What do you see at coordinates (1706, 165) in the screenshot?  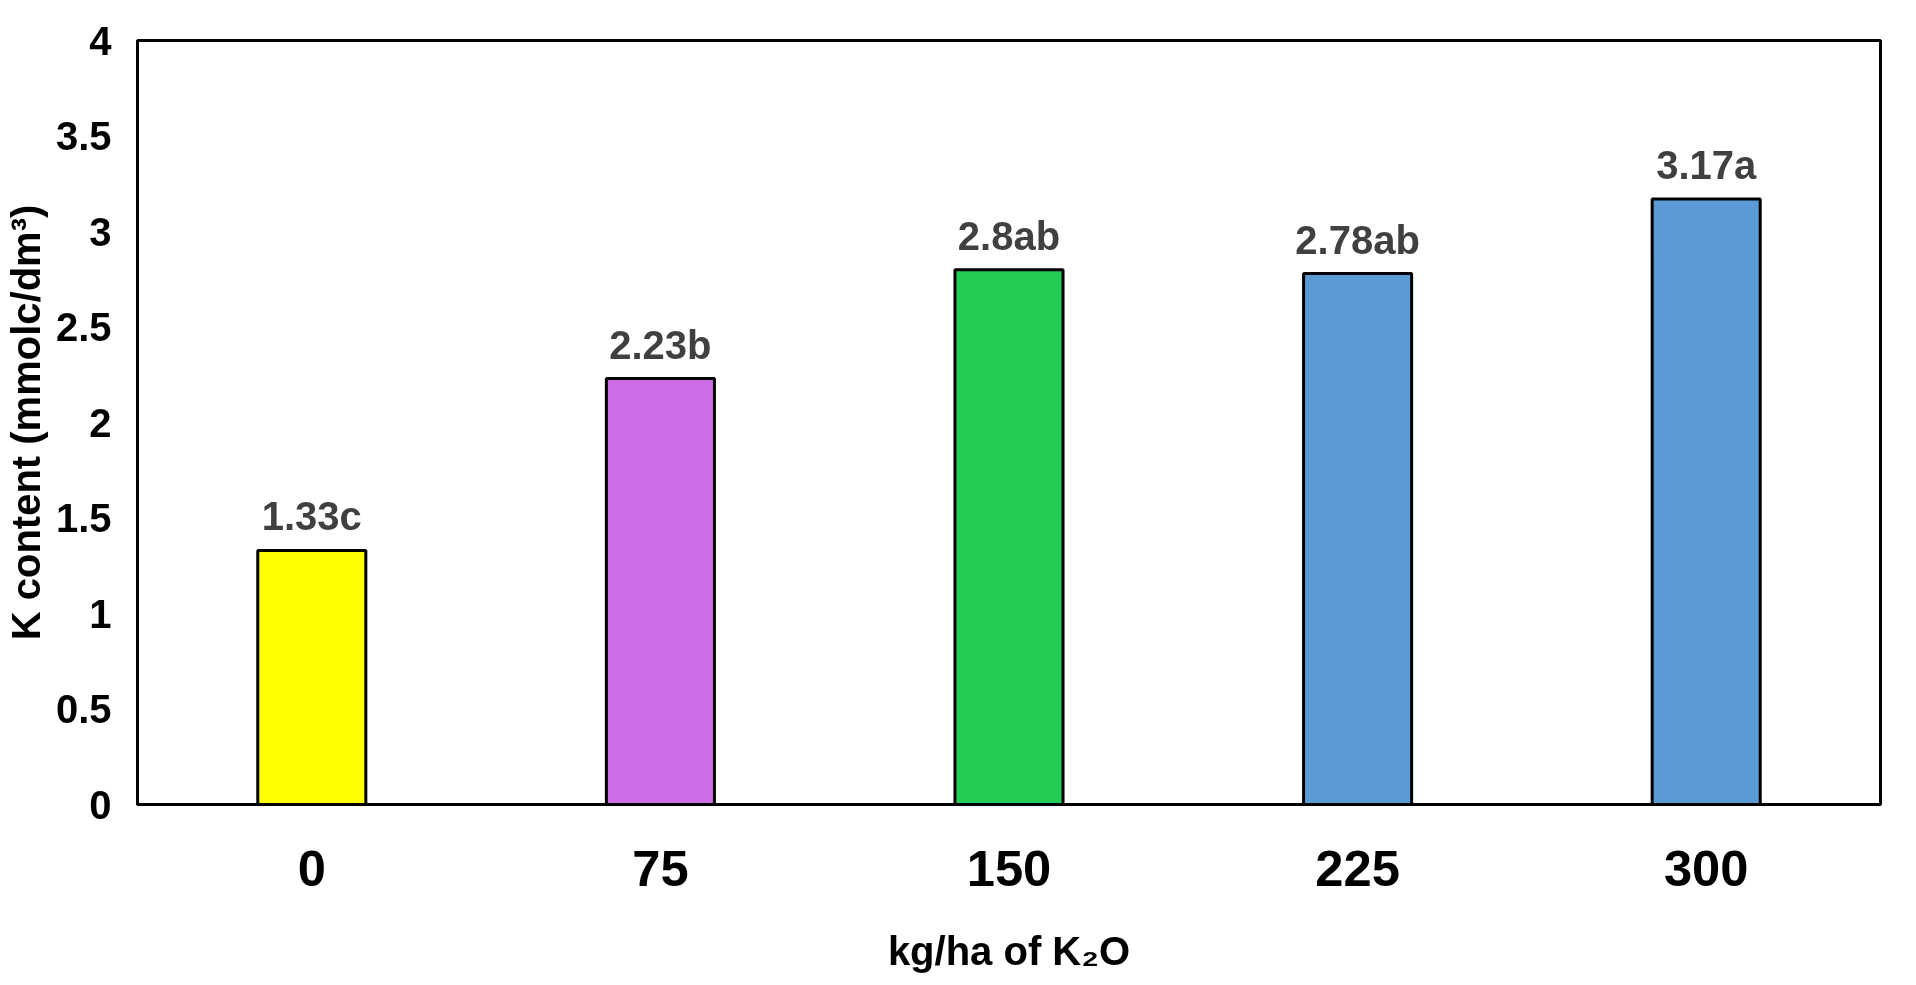 I see `data-label: 3.17a` at bounding box center [1706, 165].